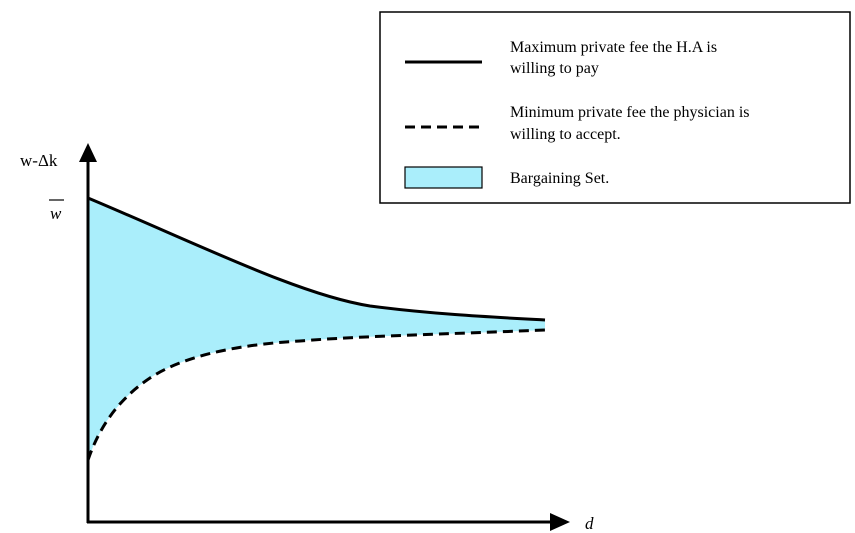 This screenshot has height=533, width=855. Describe the element at coordinates (613, 47) in the screenshot. I see `legend-item-1-line1: Maximum private fee the H.A is` at that location.